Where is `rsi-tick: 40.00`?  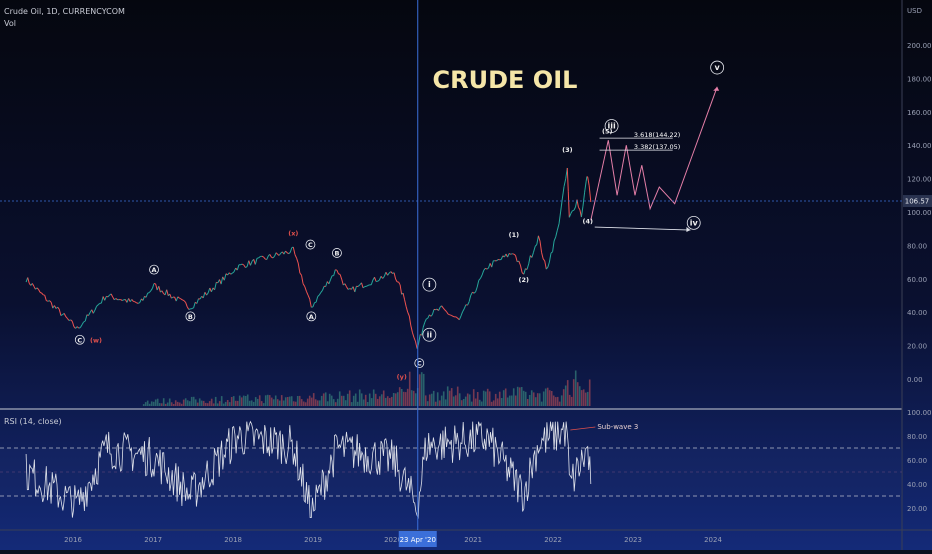
rsi-tick: 40.00 is located at coordinates (917, 485).